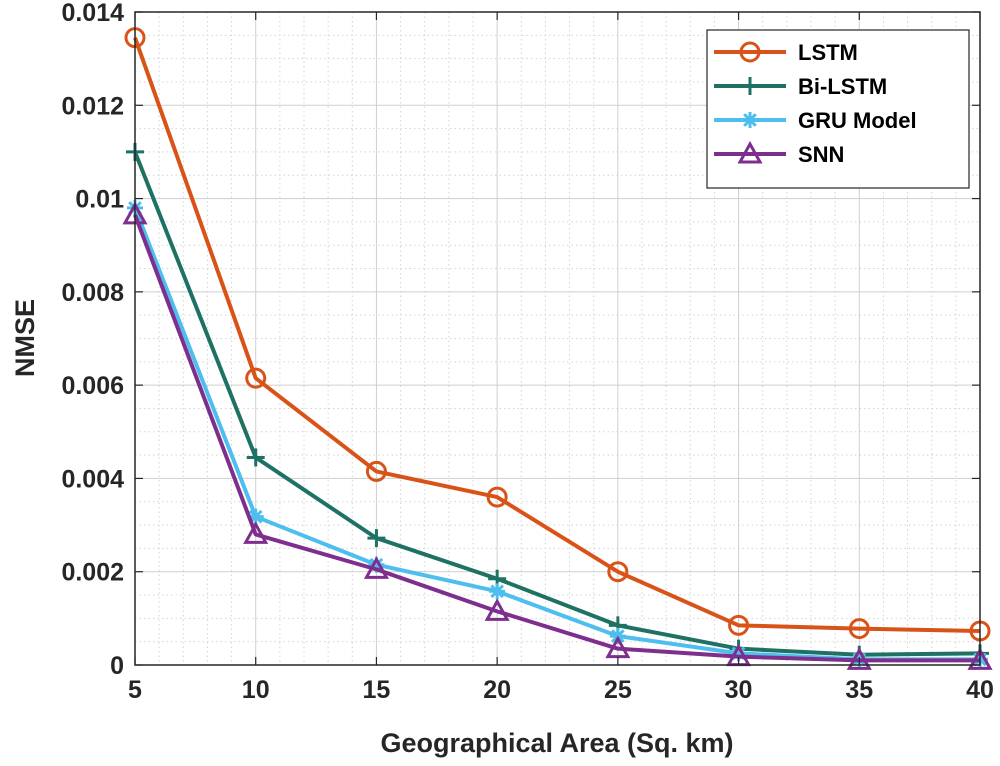  I want to click on x-tick-label: 15, so click(377, 690).